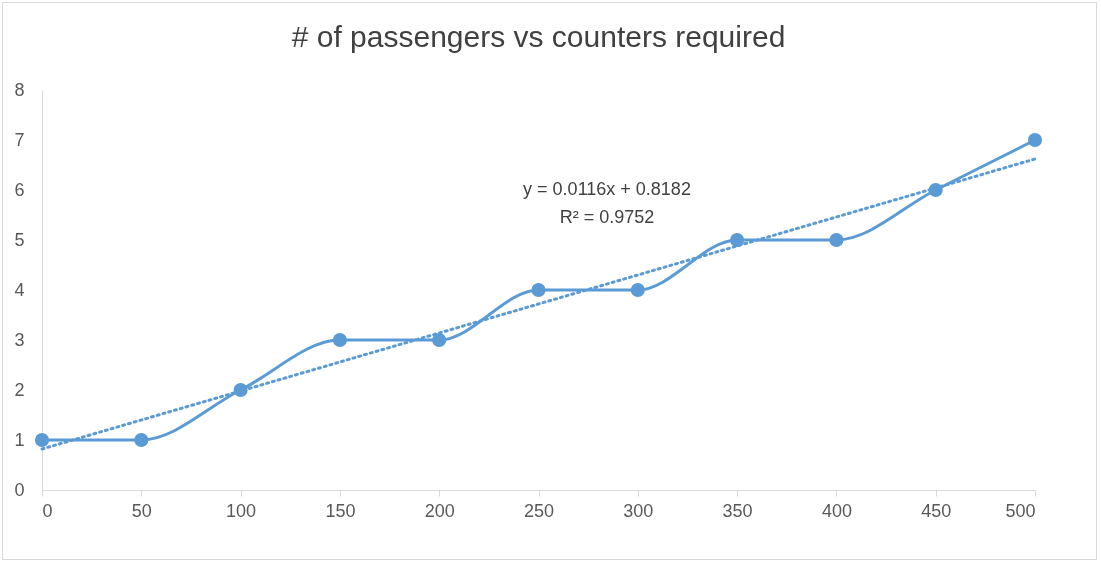 The height and width of the screenshot is (564, 1101). What do you see at coordinates (19, 339) in the screenshot?
I see `y-tick-label: 3` at bounding box center [19, 339].